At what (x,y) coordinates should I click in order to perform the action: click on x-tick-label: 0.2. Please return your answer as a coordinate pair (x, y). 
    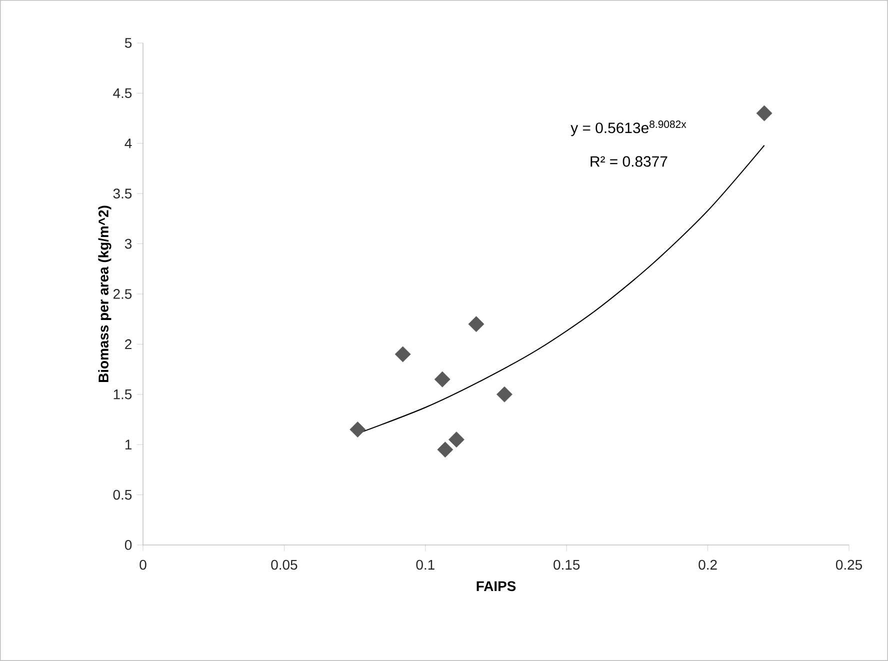
    Looking at the image, I should click on (707, 565).